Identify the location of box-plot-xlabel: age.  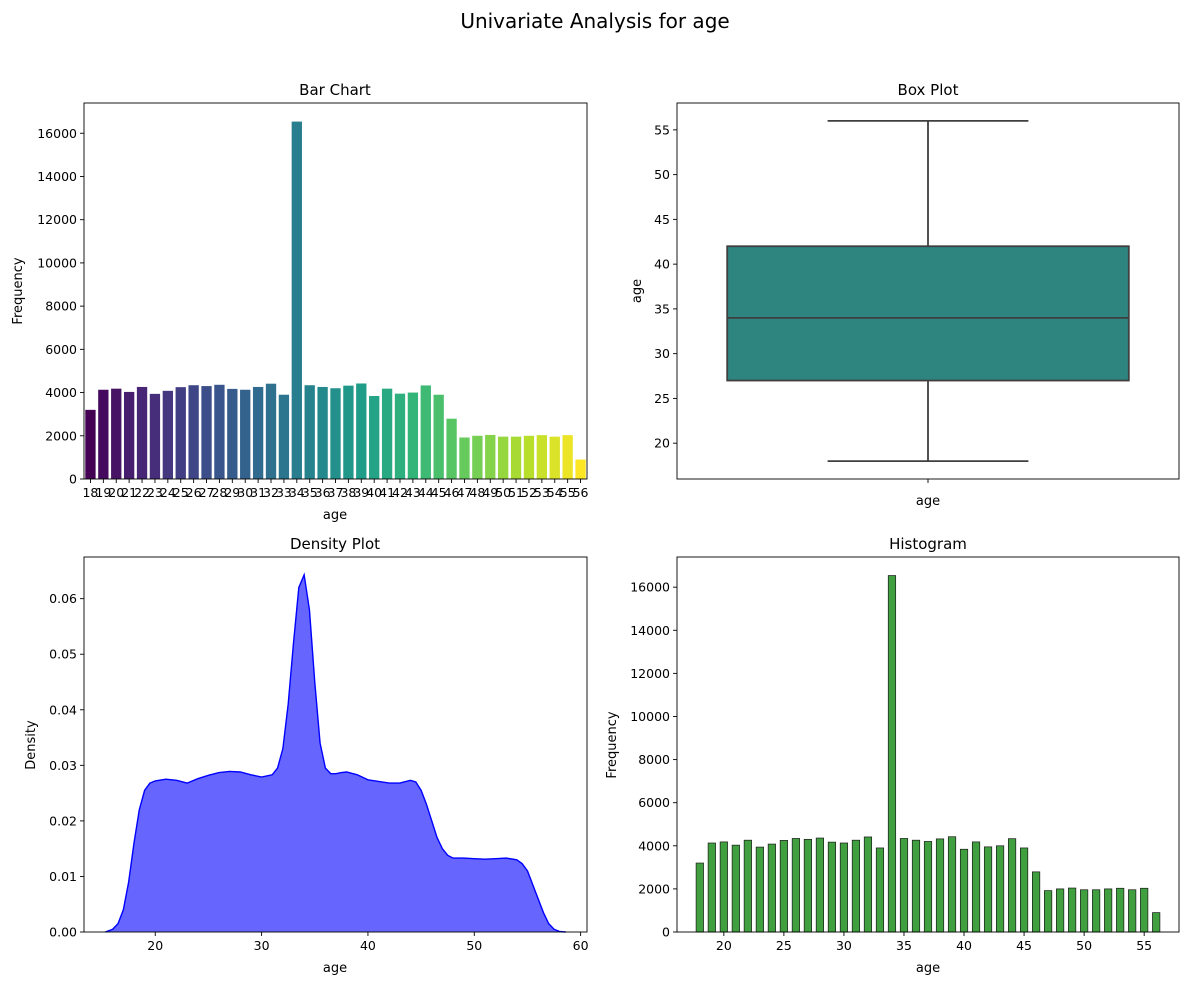
(928, 501).